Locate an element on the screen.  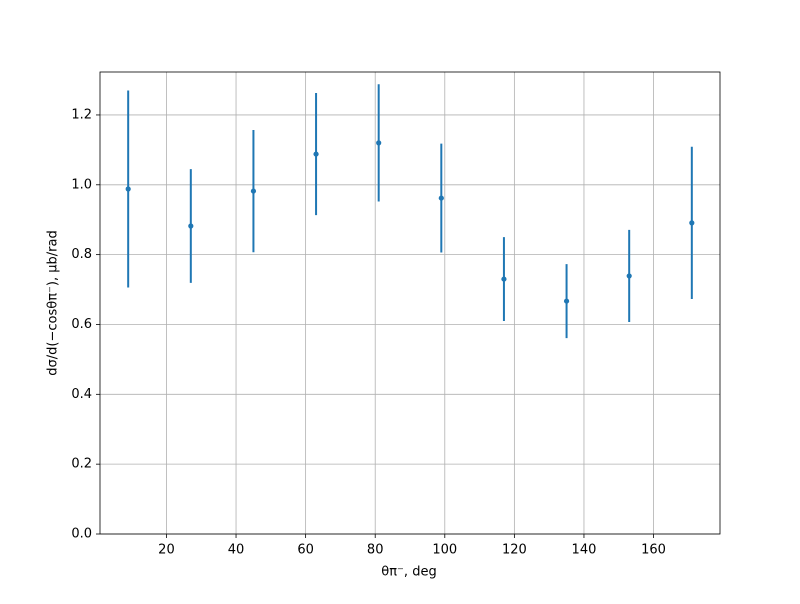
y-tick-label: 1.0 is located at coordinates (81, 184).